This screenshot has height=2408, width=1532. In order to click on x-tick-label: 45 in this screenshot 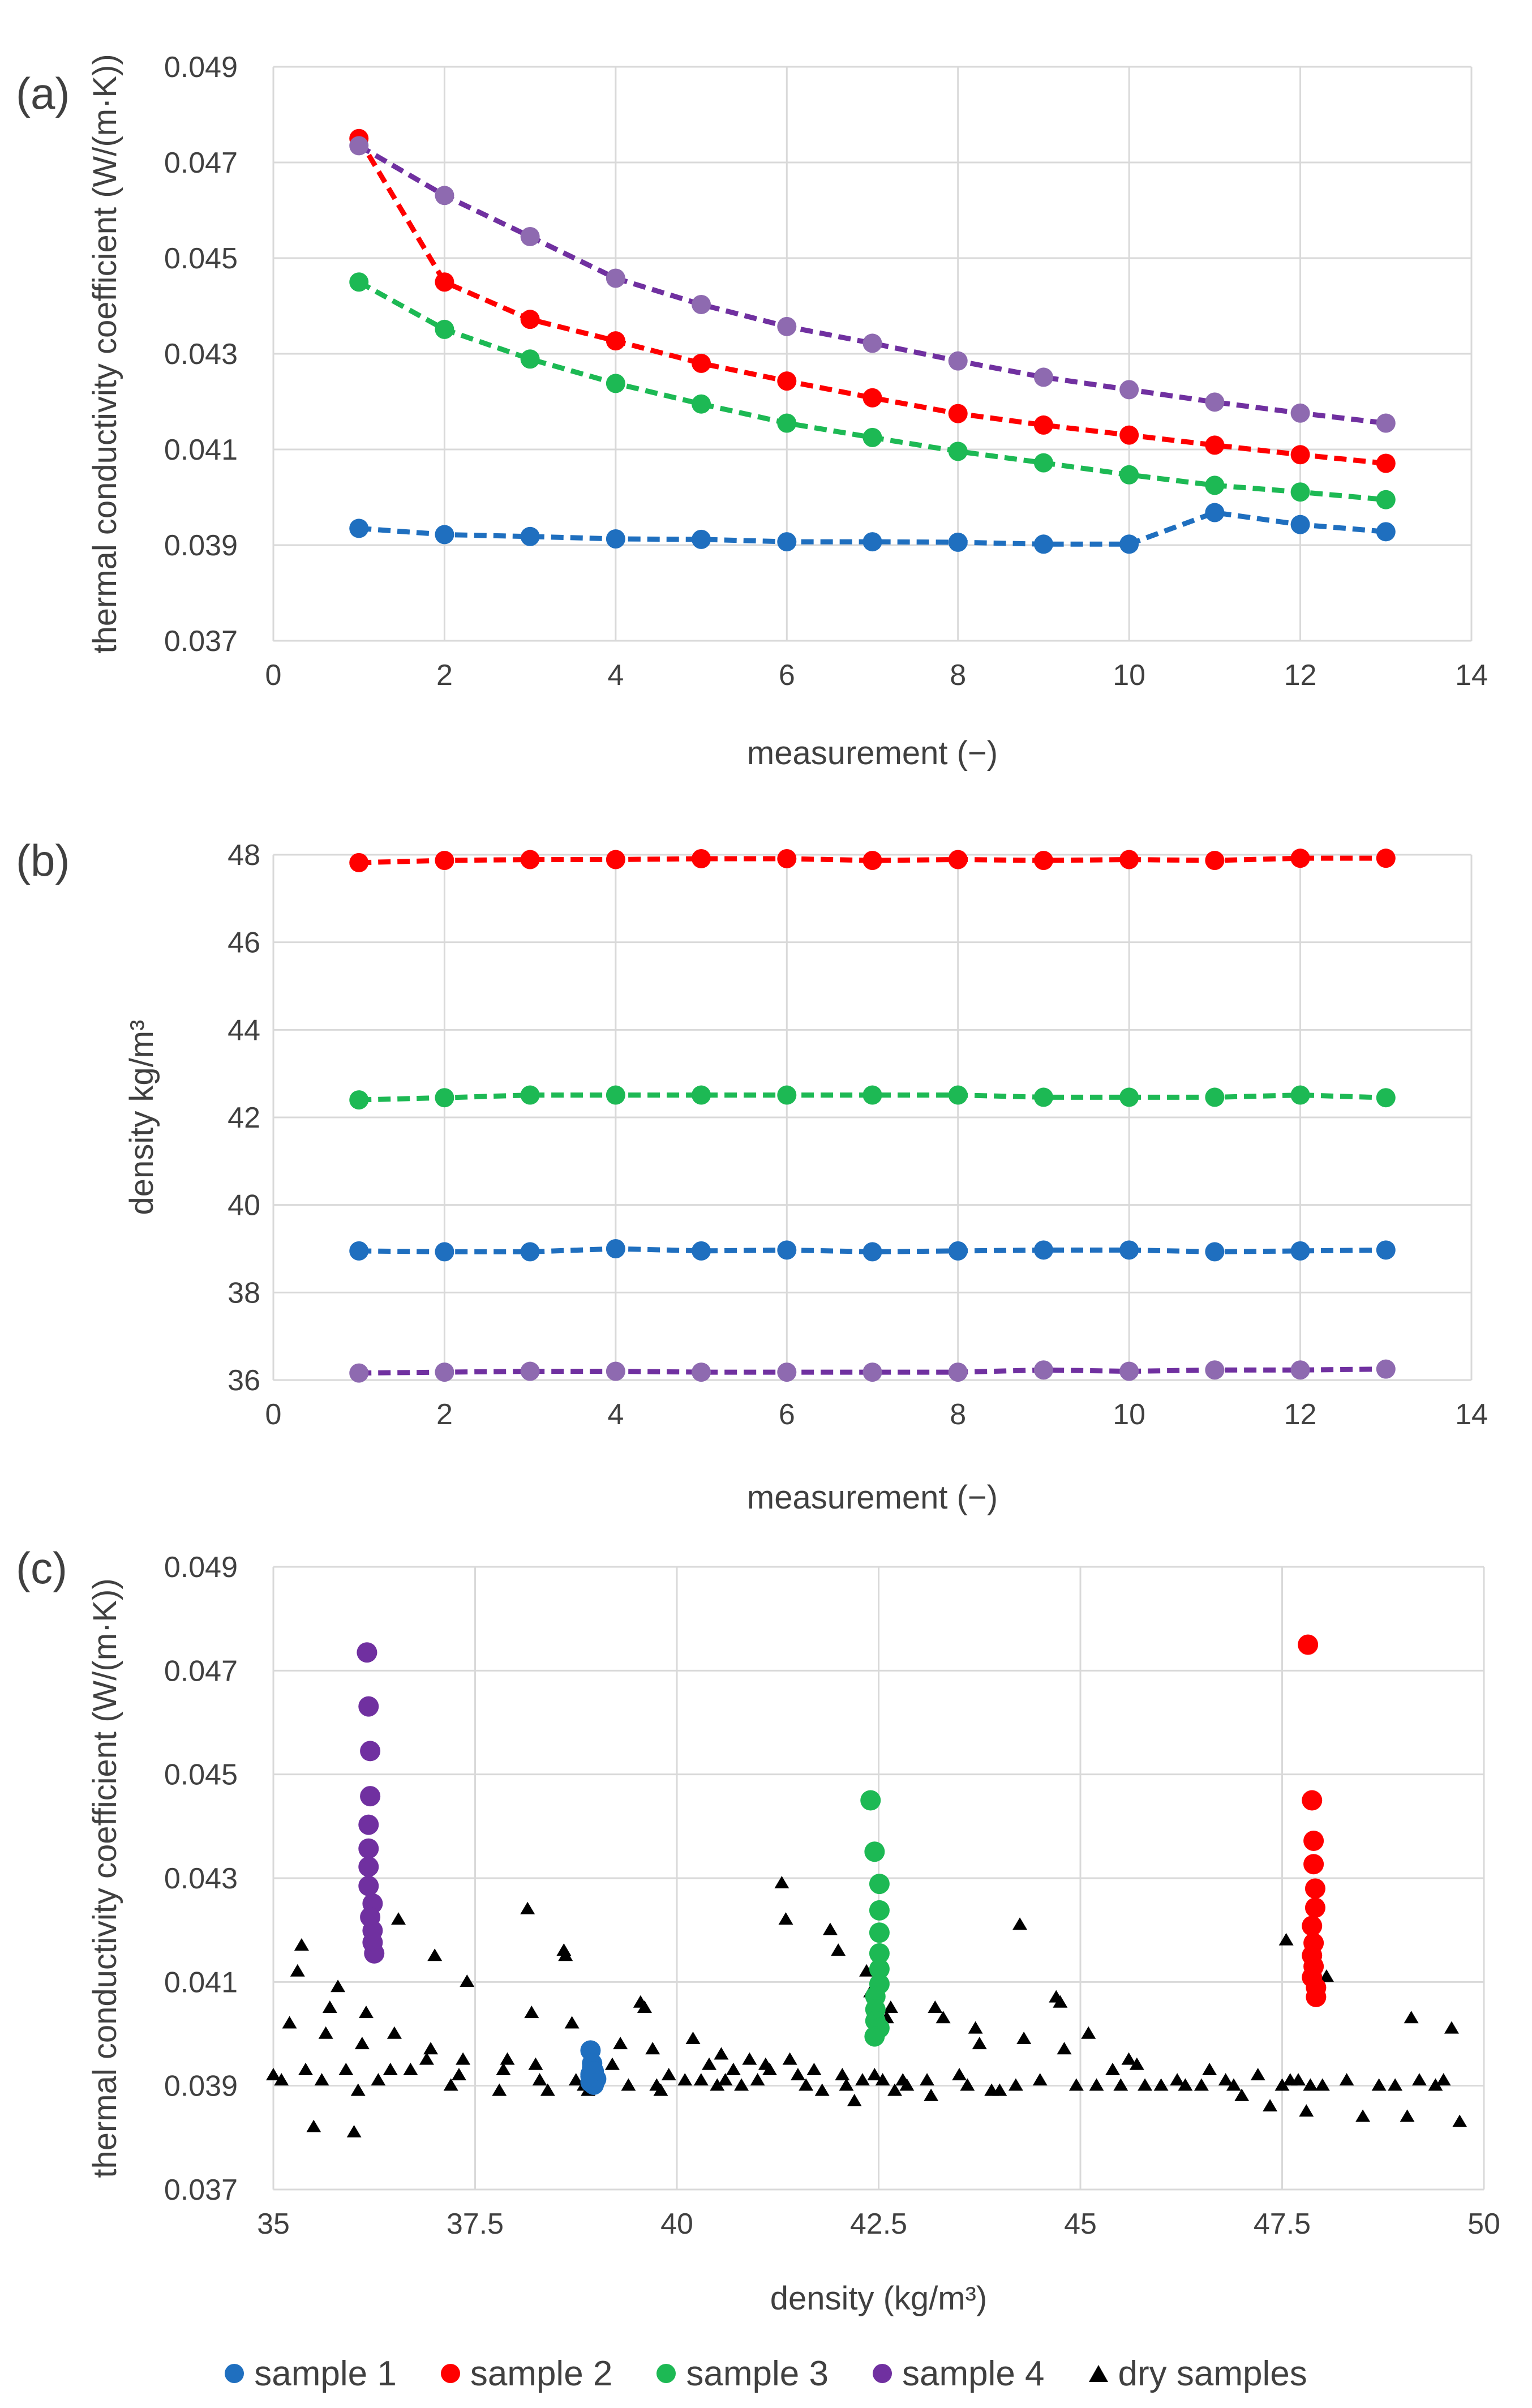, I will do `click(1080, 2224)`.